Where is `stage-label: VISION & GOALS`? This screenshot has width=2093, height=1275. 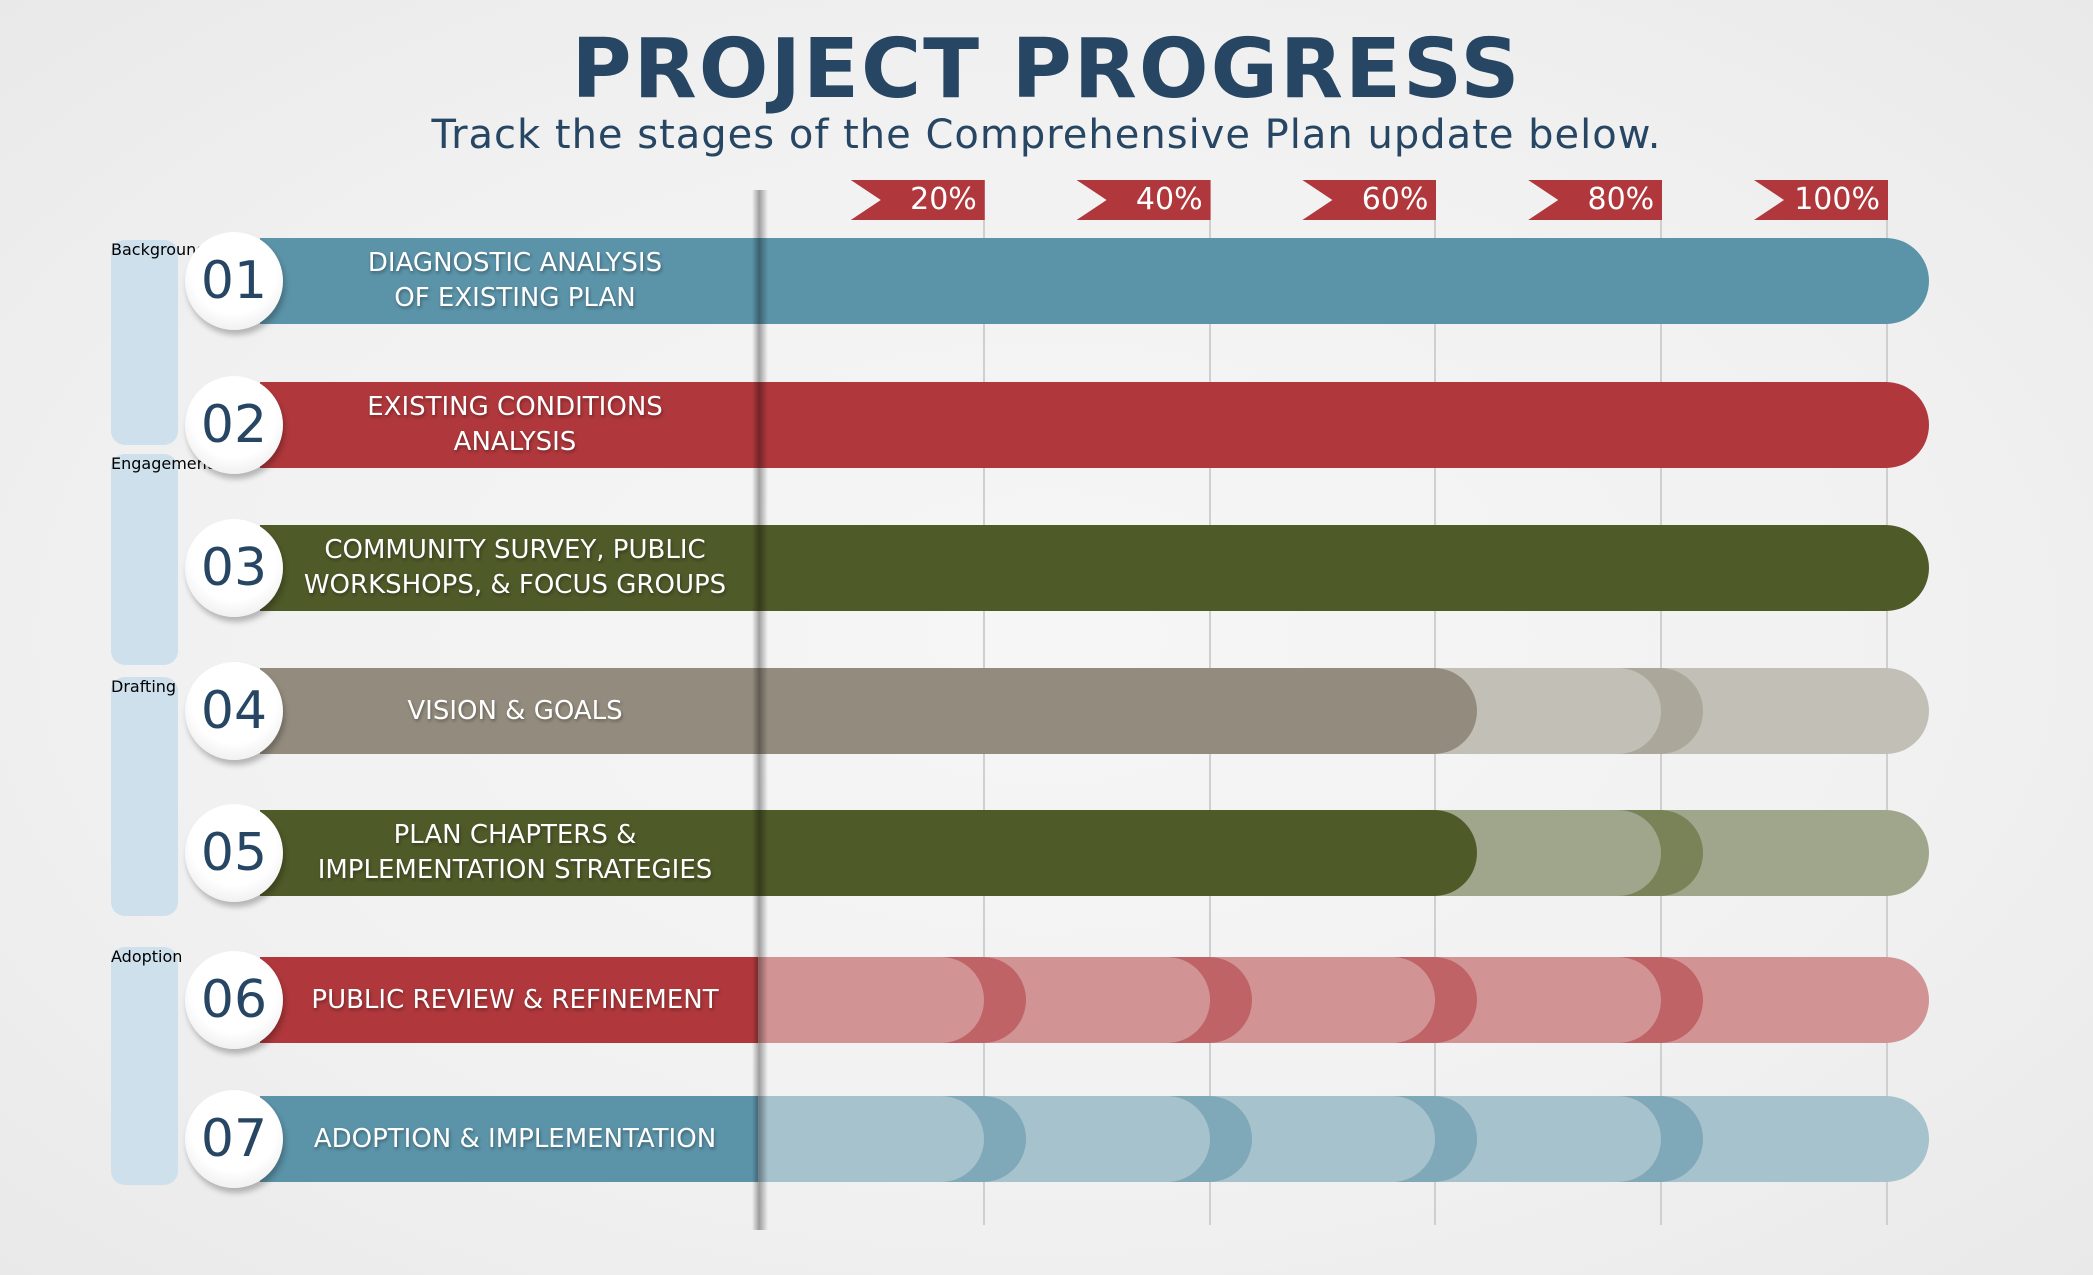
stage-label: VISION & GOALS is located at coordinates (515, 711).